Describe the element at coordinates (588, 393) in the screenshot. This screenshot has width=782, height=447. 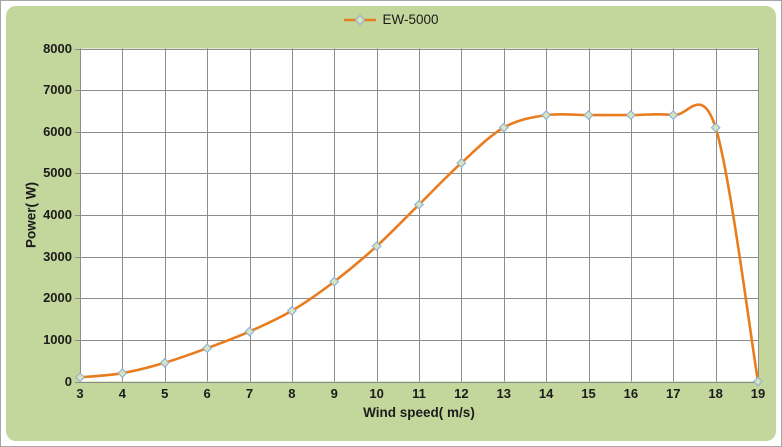
I see `x-tick-label: 15` at that location.